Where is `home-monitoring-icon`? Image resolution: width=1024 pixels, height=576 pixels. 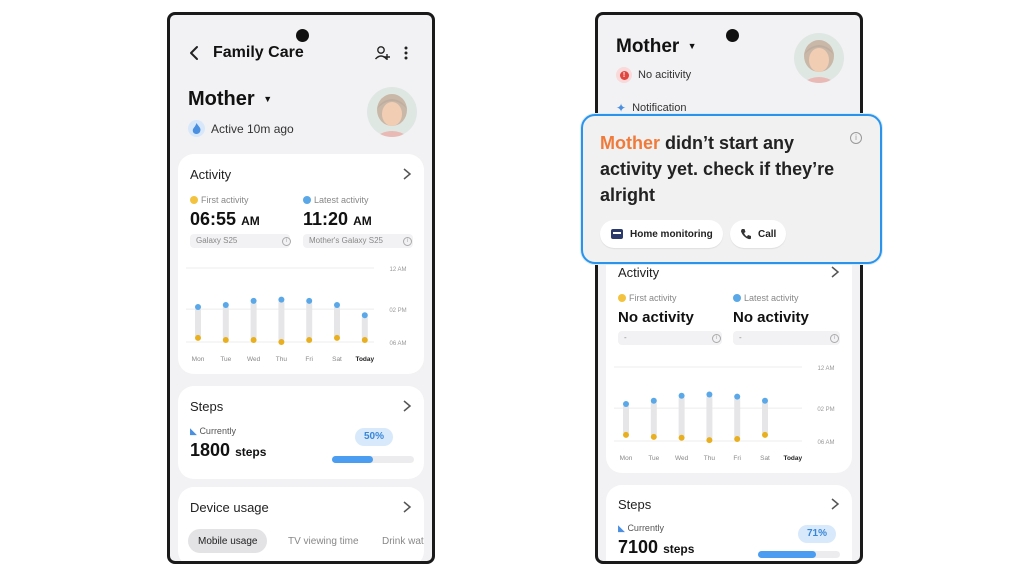
home-monitoring-icon is located at coordinates (617, 234).